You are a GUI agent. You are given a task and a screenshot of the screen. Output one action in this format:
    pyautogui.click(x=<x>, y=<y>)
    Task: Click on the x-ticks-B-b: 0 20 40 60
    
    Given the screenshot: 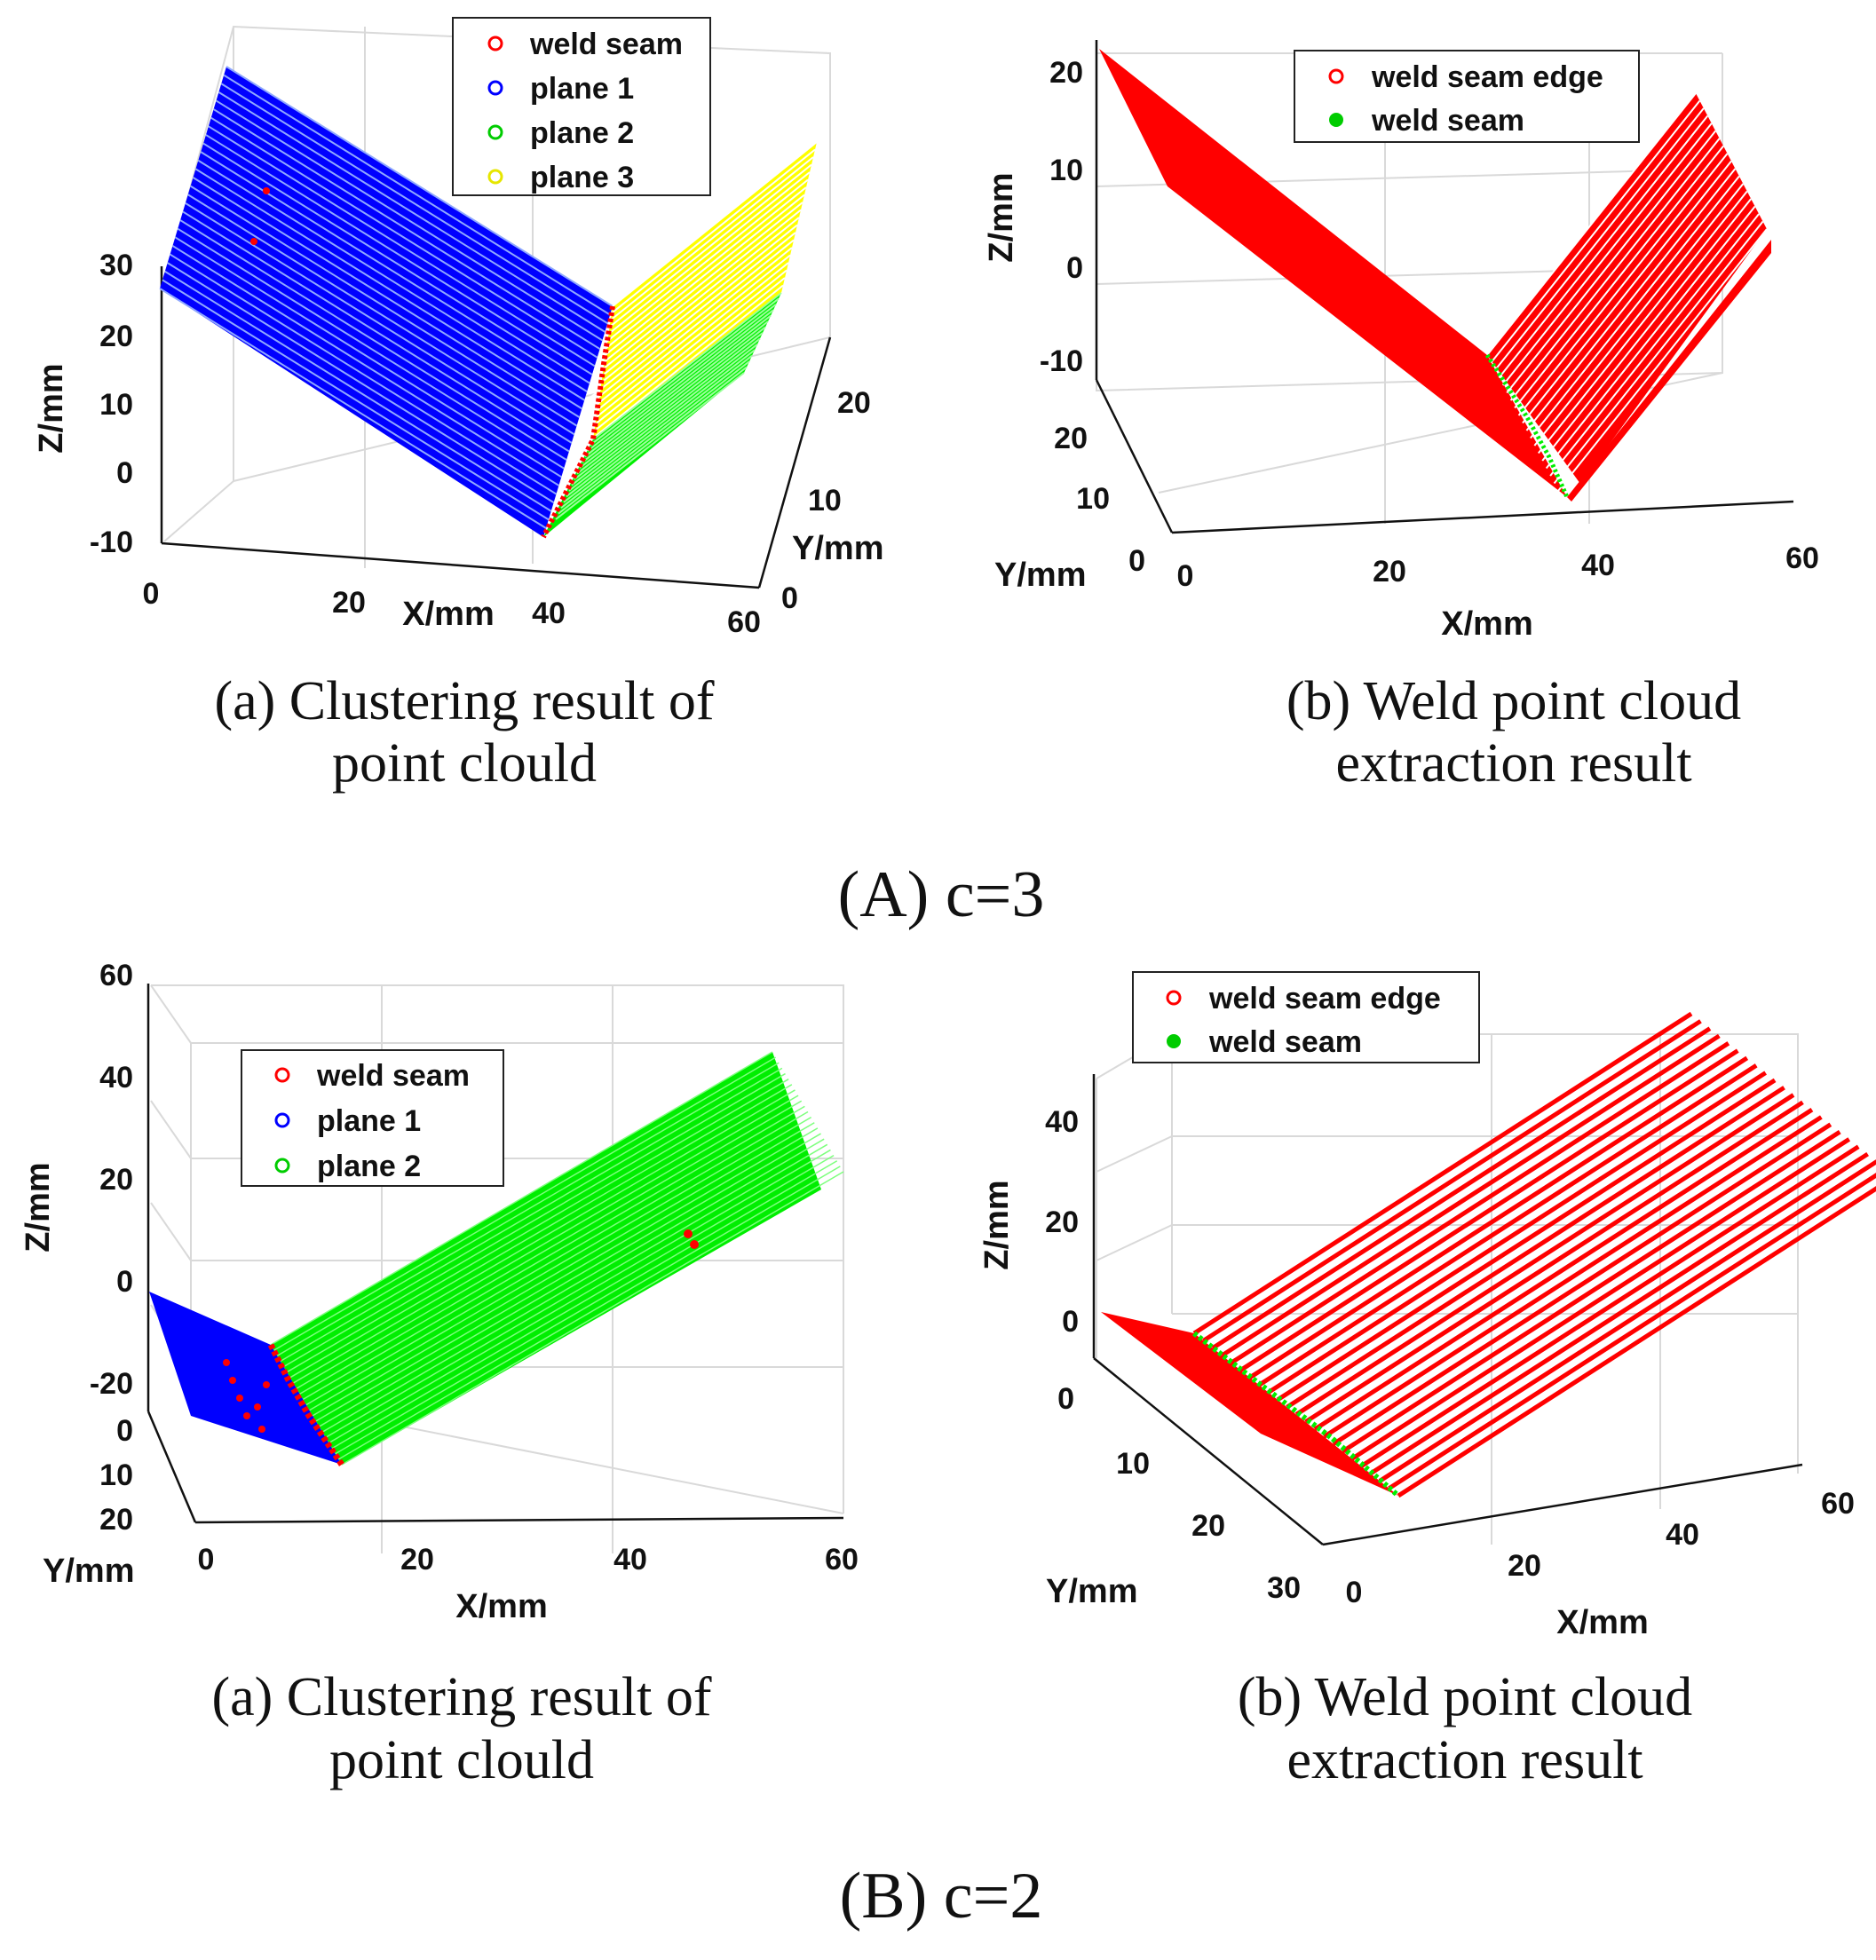 What is the action you would take?
    pyautogui.click(x=1601, y=1548)
    